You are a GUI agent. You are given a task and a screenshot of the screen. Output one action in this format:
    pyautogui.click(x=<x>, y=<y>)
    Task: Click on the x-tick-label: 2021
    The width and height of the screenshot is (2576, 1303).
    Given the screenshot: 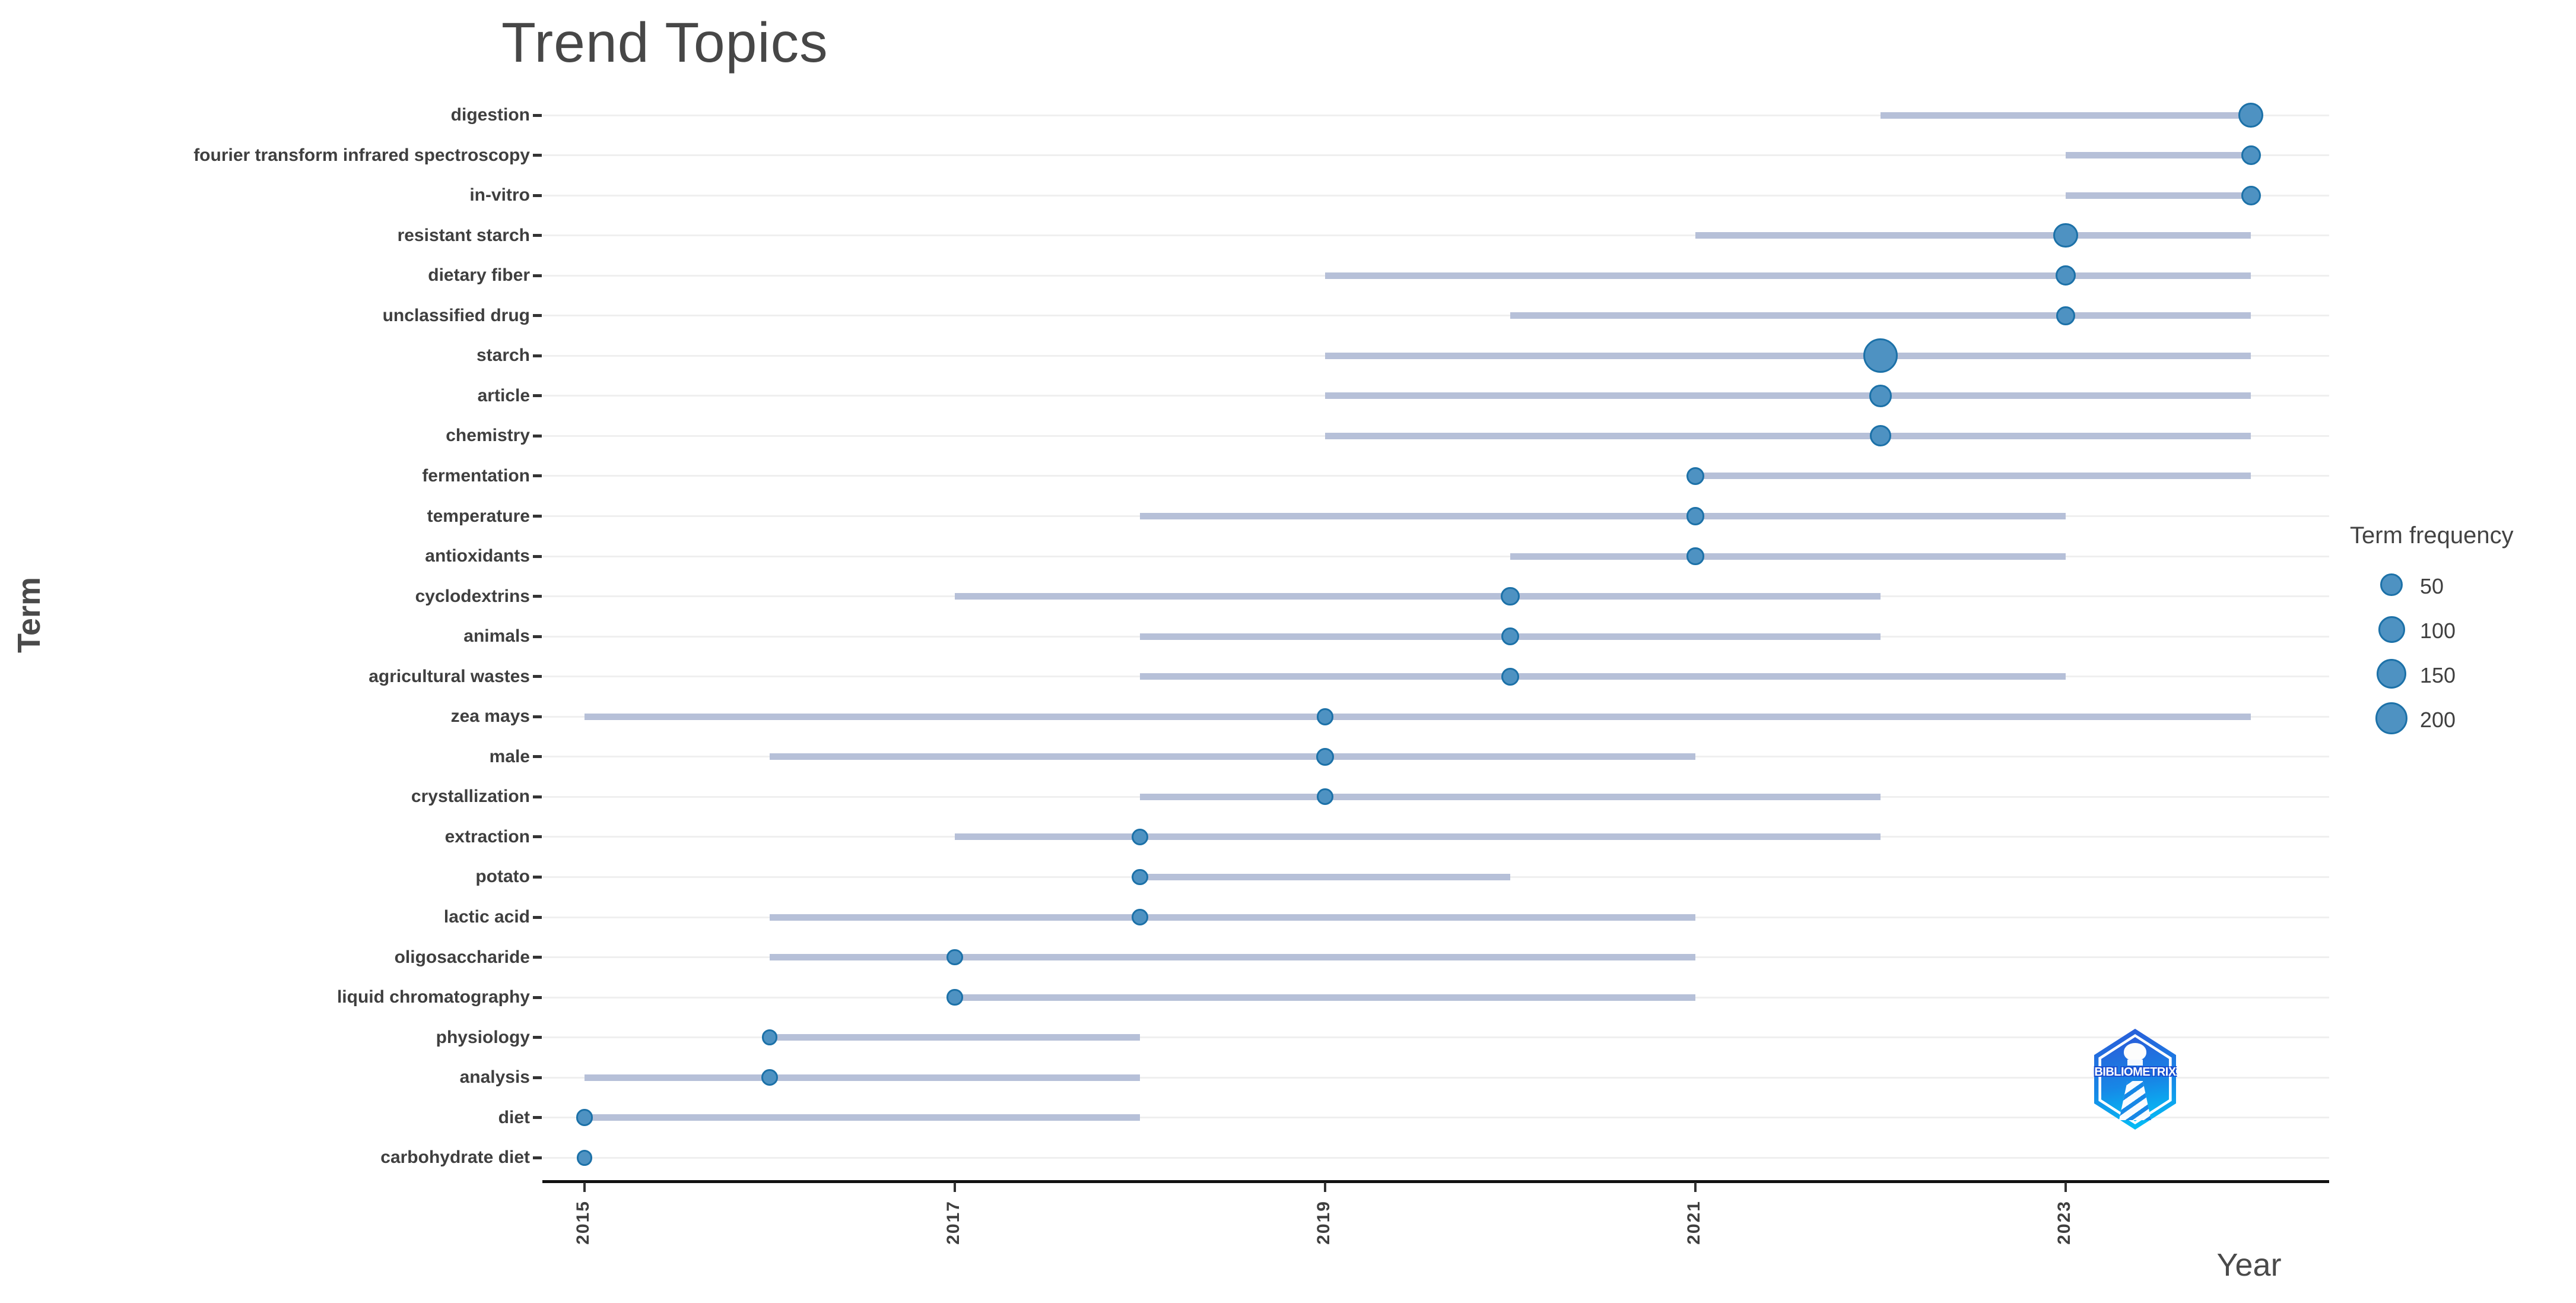 What is the action you would take?
    pyautogui.click(x=1694, y=1222)
    